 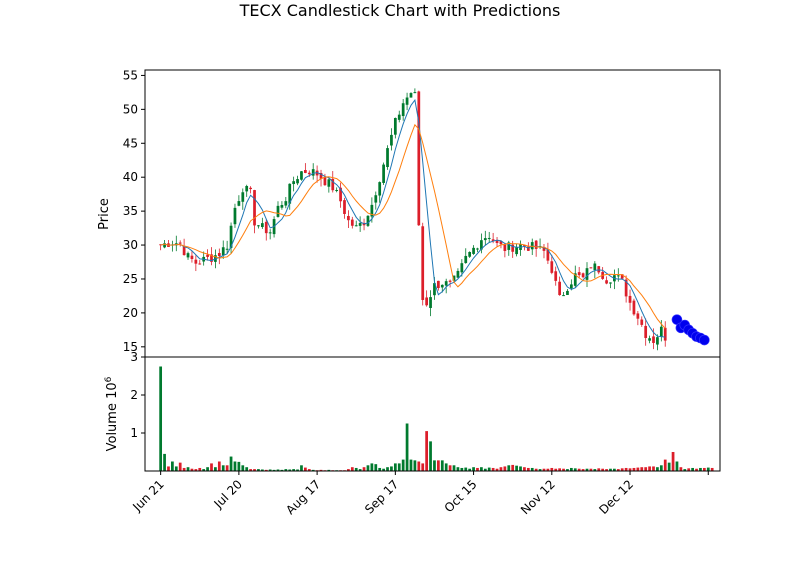 What do you see at coordinates (704, 340) in the screenshot?
I see `prediction-point` at bounding box center [704, 340].